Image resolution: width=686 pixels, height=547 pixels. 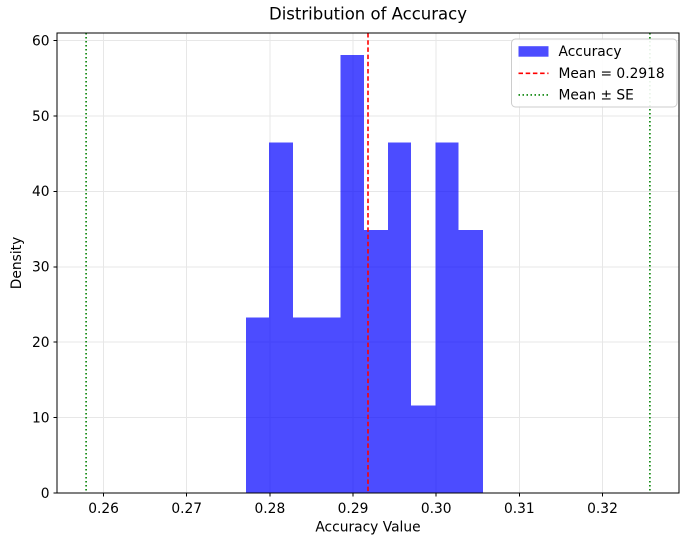 I want to click on y-tick-label: 20, so click(x=41, y=343).